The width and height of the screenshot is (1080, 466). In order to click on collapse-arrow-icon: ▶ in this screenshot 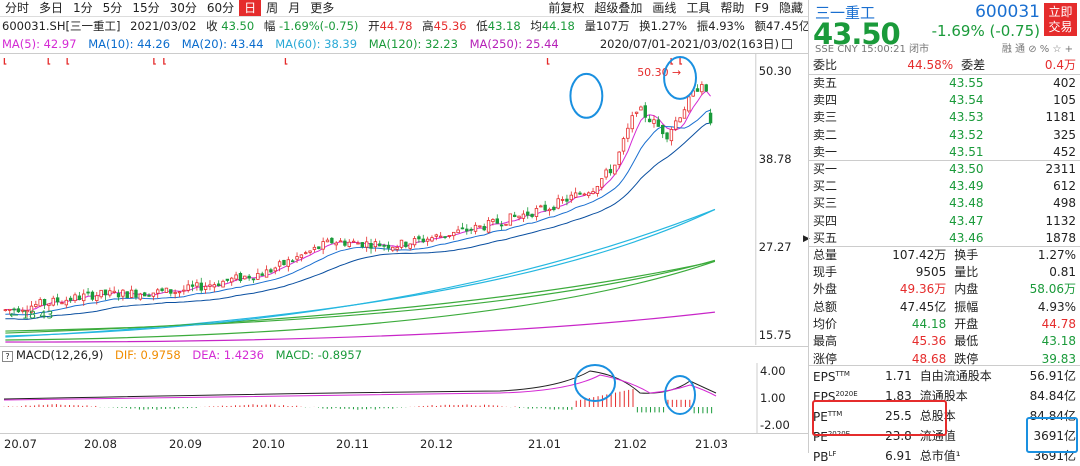, I will do `click(806, 239)`.